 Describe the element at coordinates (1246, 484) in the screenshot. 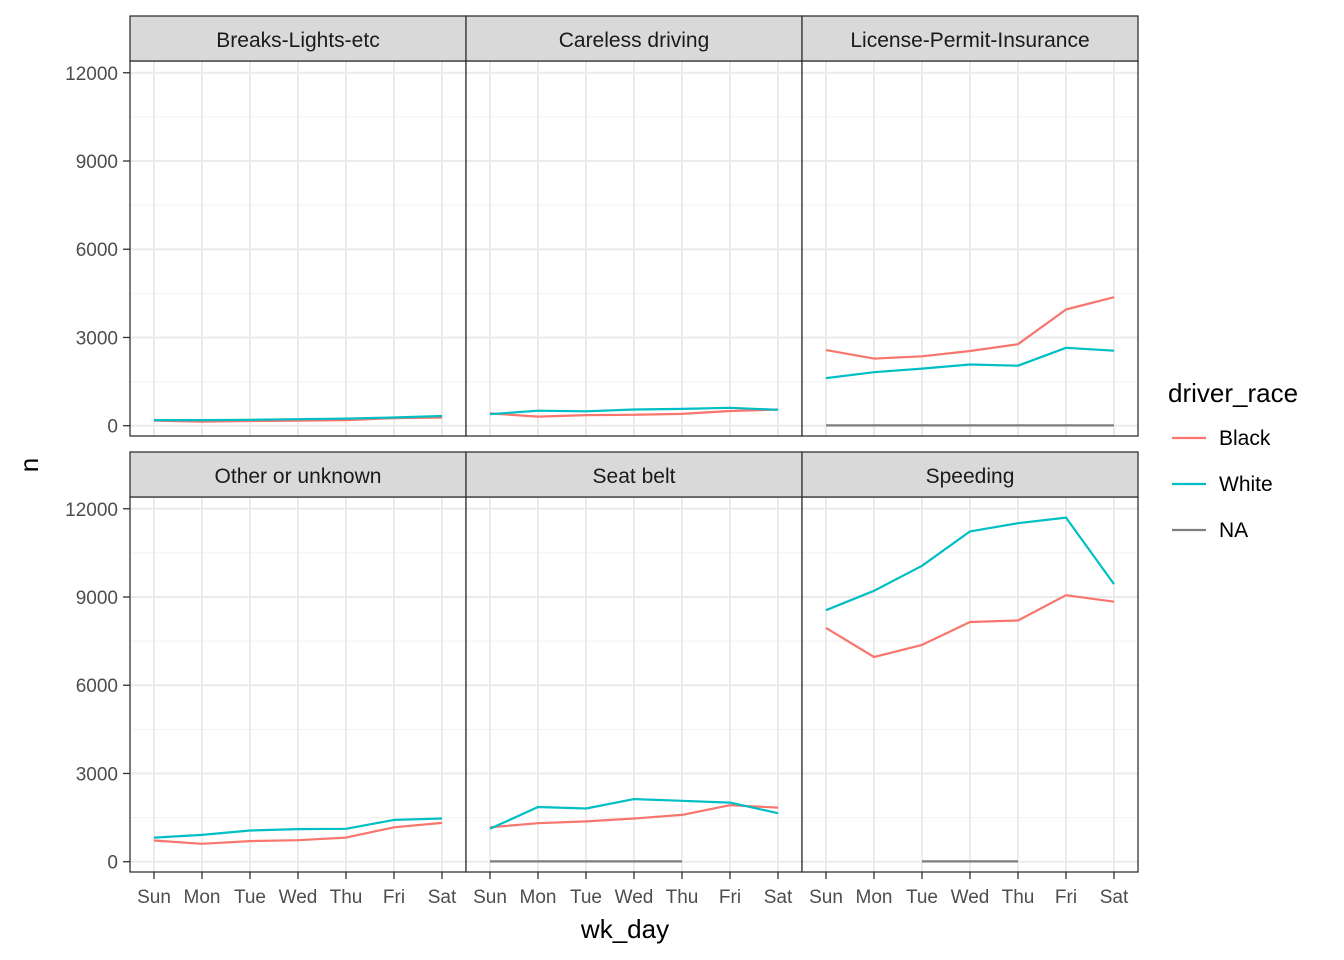

I see `legend-label: White` at that location.